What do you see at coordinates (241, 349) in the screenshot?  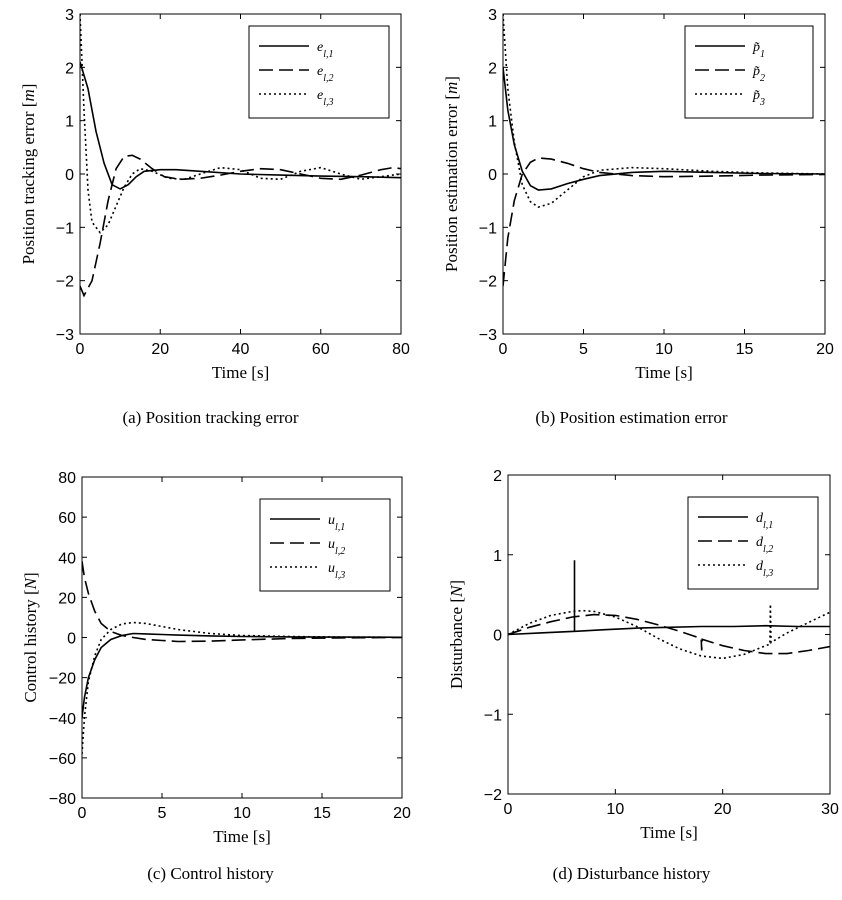 I see `x-tick-label: 40` at bounding box center [241, 349].